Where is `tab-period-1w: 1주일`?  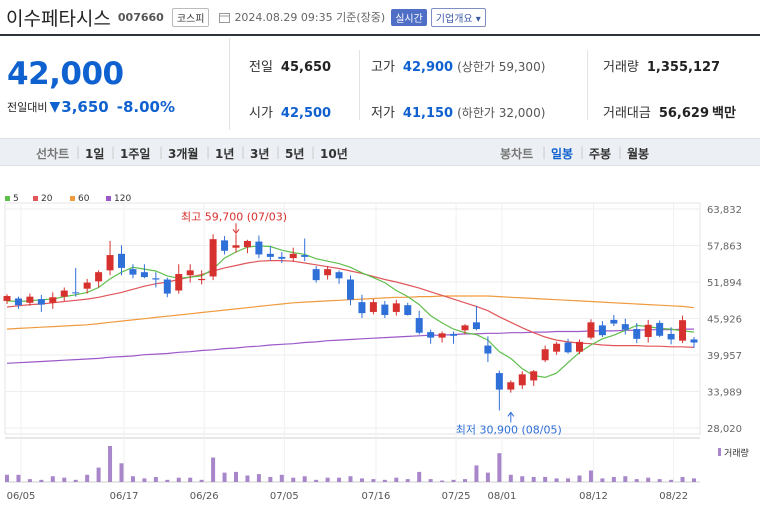
tab-period-1w: 1주일 is located at coordinates (135, 154).